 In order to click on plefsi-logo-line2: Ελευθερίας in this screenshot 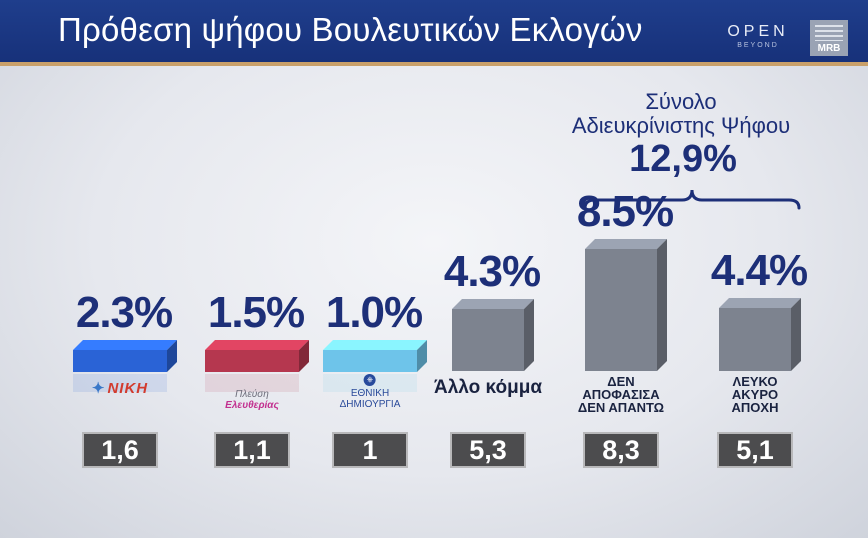, I will do `click(252, 405)`.